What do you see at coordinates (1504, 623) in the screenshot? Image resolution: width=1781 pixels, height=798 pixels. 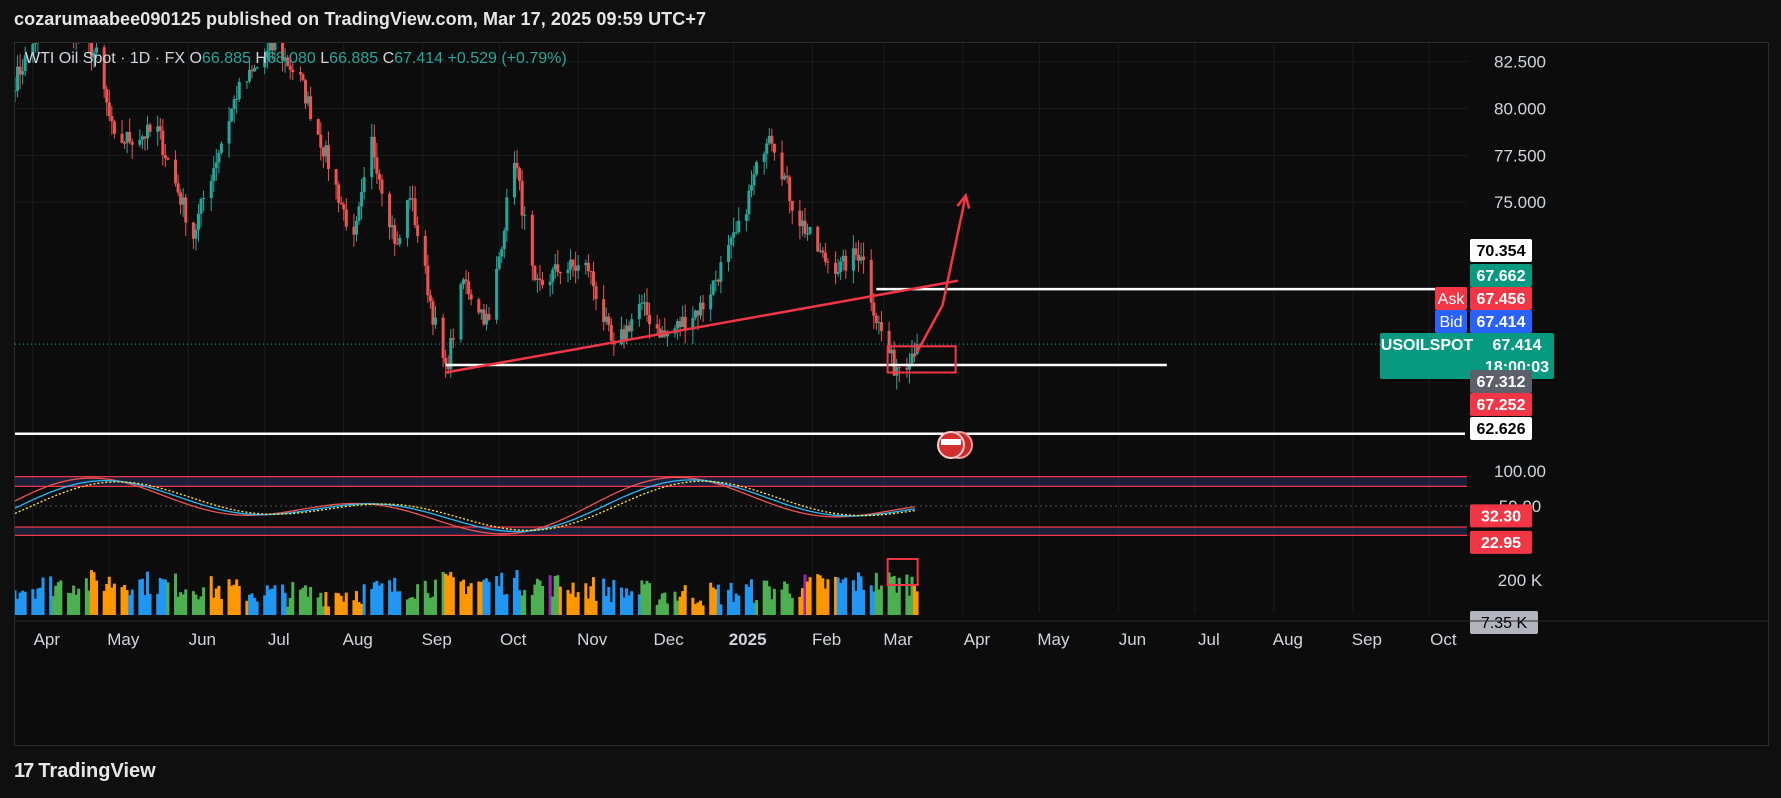 I see `volume-last-value: 7.35 K` at bounding box center [1504, 623].